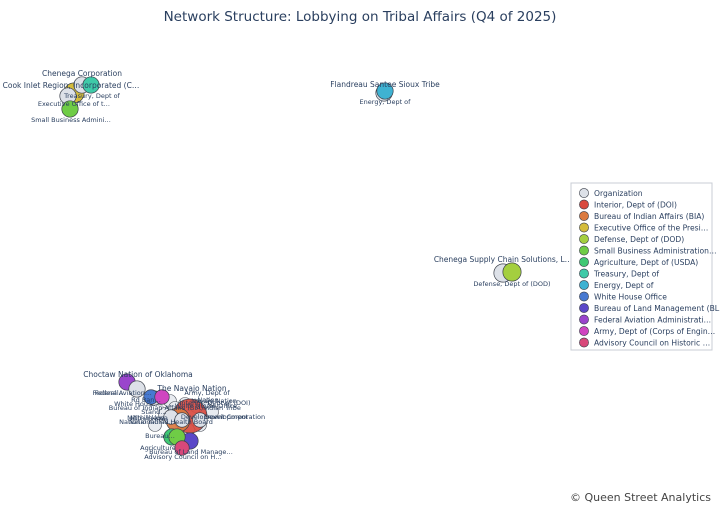  What do you see at coordinates (626, 273) in the screenshot?
I see `legend-label: Treasury, Dept of` at bounding box center [626, 273].